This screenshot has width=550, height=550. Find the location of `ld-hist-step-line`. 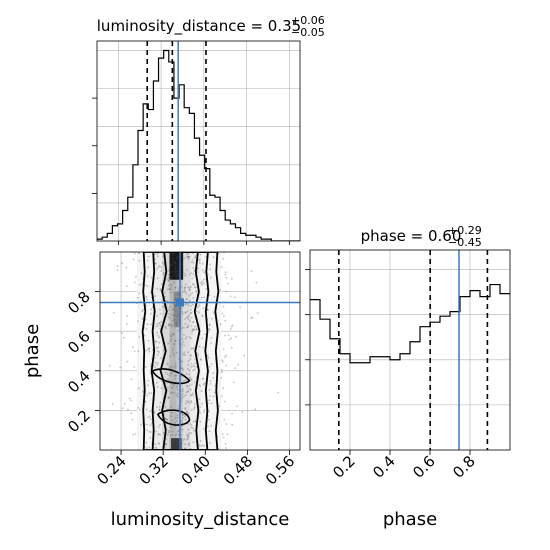

ld-hist-step-line is located at coordinates (198, 145).